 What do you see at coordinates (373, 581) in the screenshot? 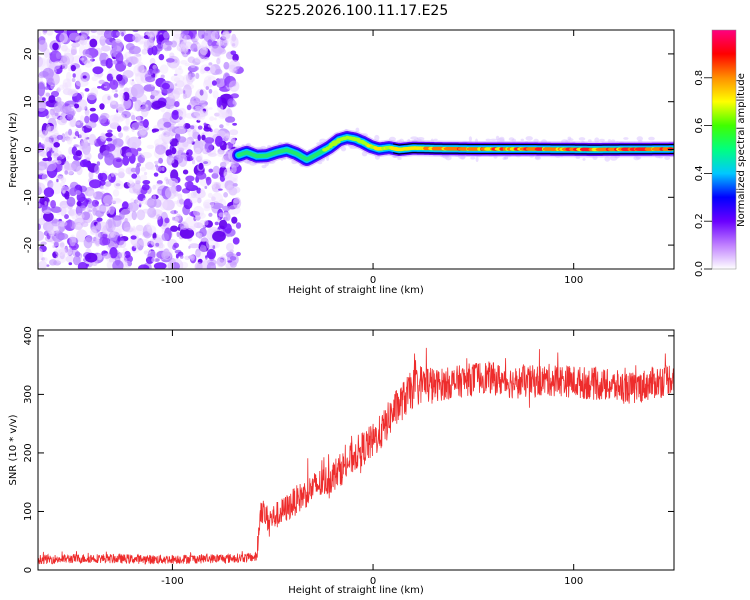
I see `snr-x-tick-label: 0` at bounding box center [373, 581].